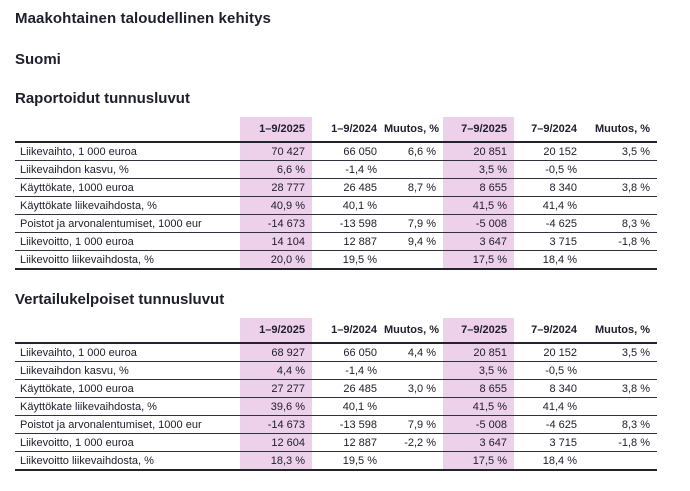  What do you see at coordinates (127, 151) in the screenshot?
I see `row-label: Liikevaihto, 1 000 euroa` at bounding box center [127, 151].